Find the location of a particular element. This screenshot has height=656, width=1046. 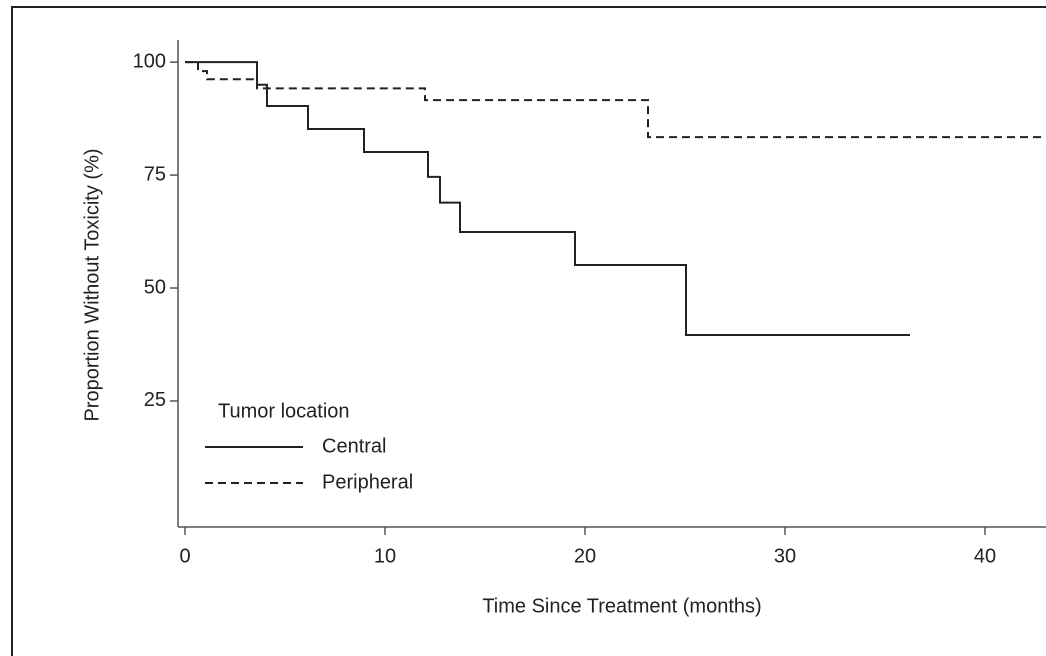

survival-curve is located at coordinates (615, 100).